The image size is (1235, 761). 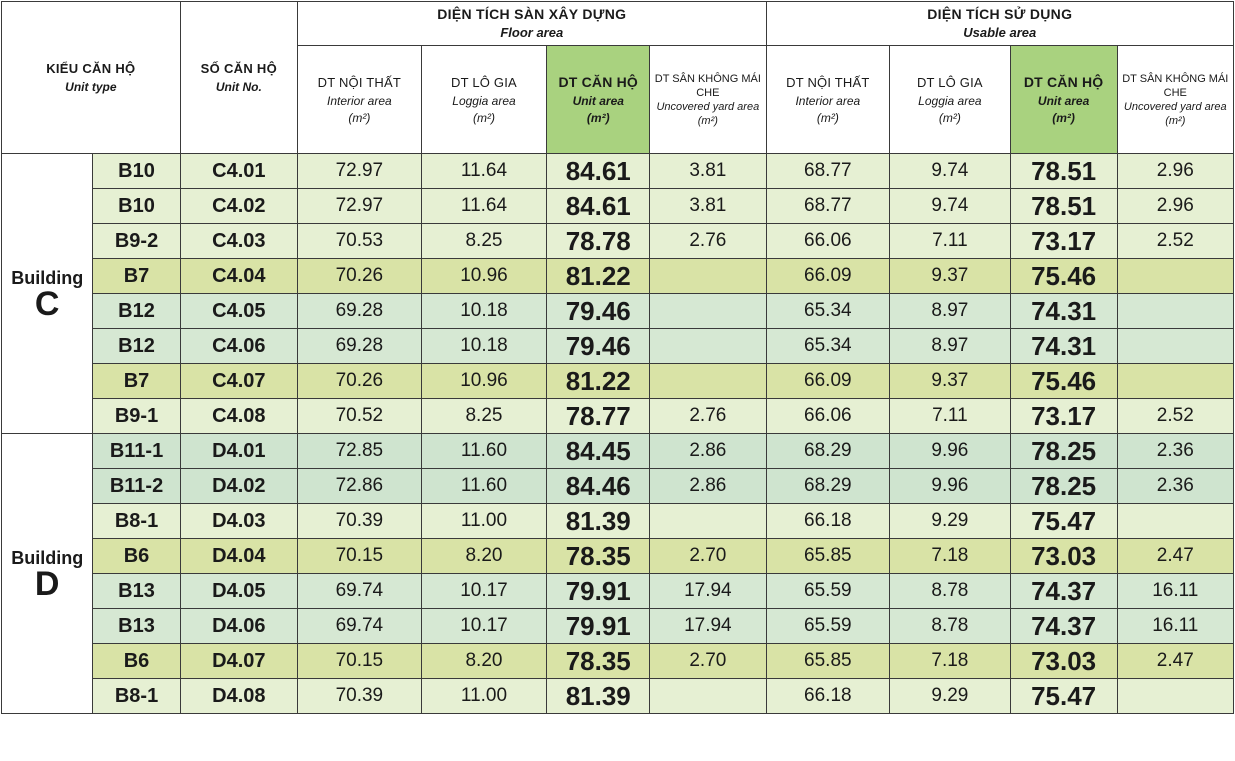 What do you see at coordinates (91, 77) in the screenshot?
I see `unit-type-header: KIỂU CĂN HỘ Unit type` at bounding box center [91, 77].